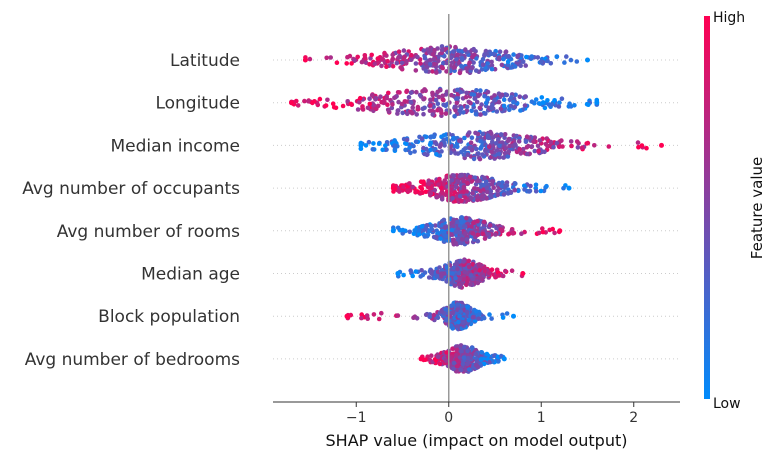 The image size is (776, 459). Describe the element at coordinates (356, 418) in the screenshot. I see `x-tick-label: −1` at that location.